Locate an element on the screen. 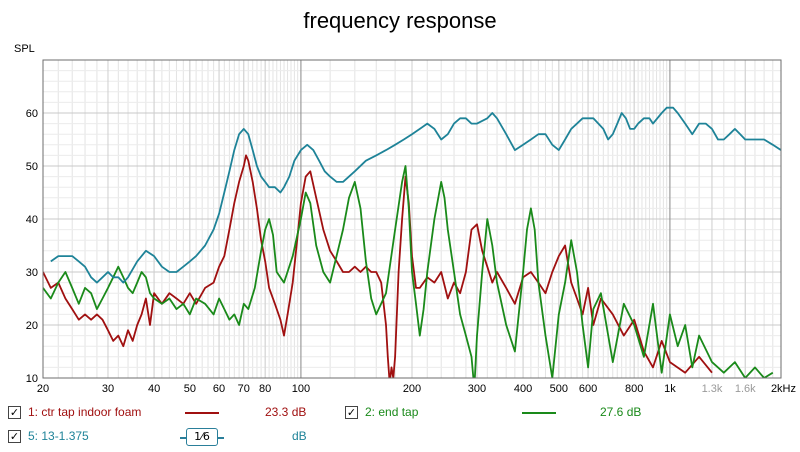  series-2-swatch is located at coordinates (539, 413).